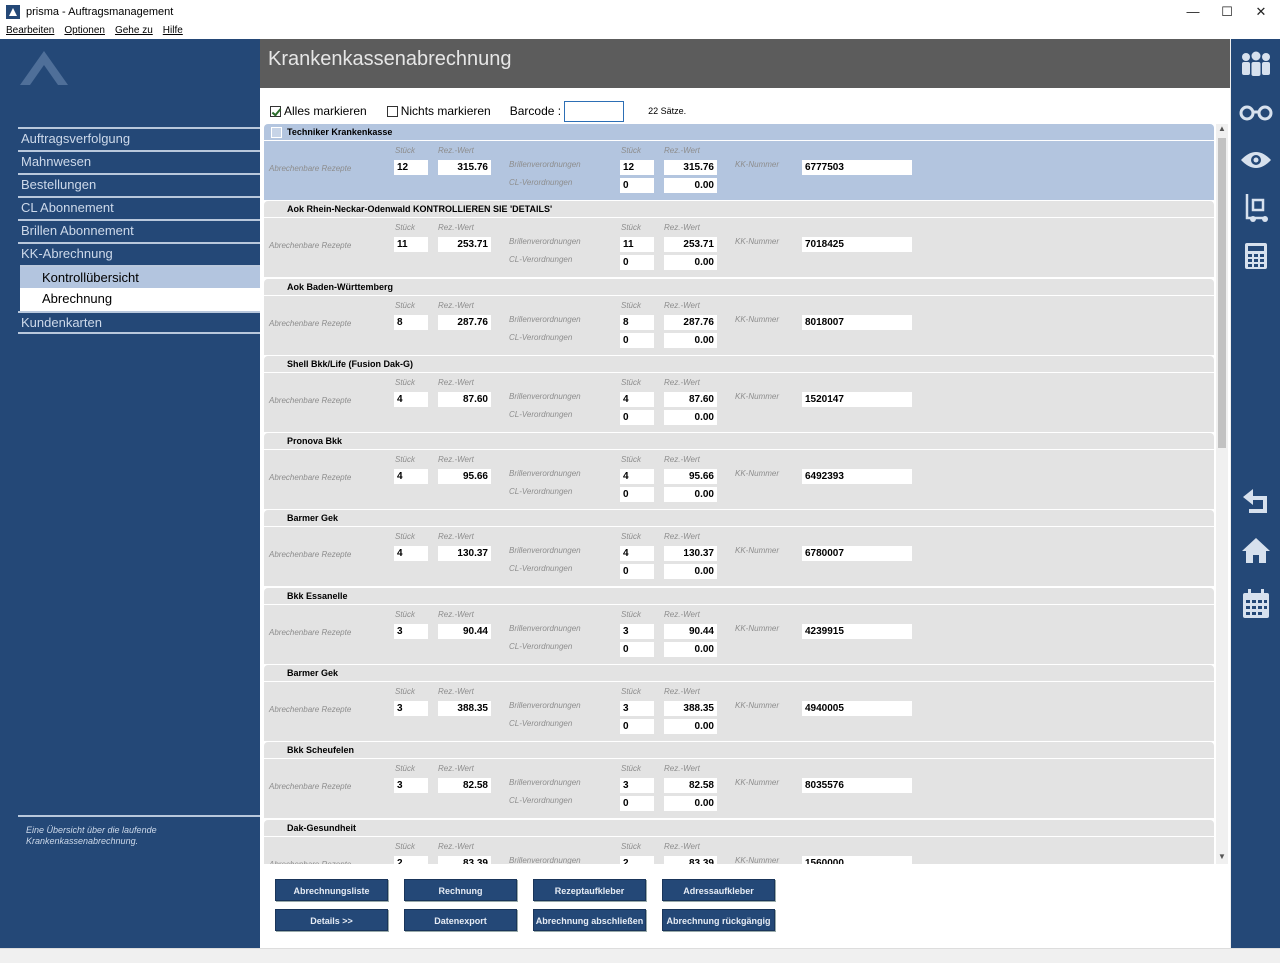 The height and width of the screenshot is (963, 1280). I want to click on brillen-stueck-field: 8, so click(637, 322).